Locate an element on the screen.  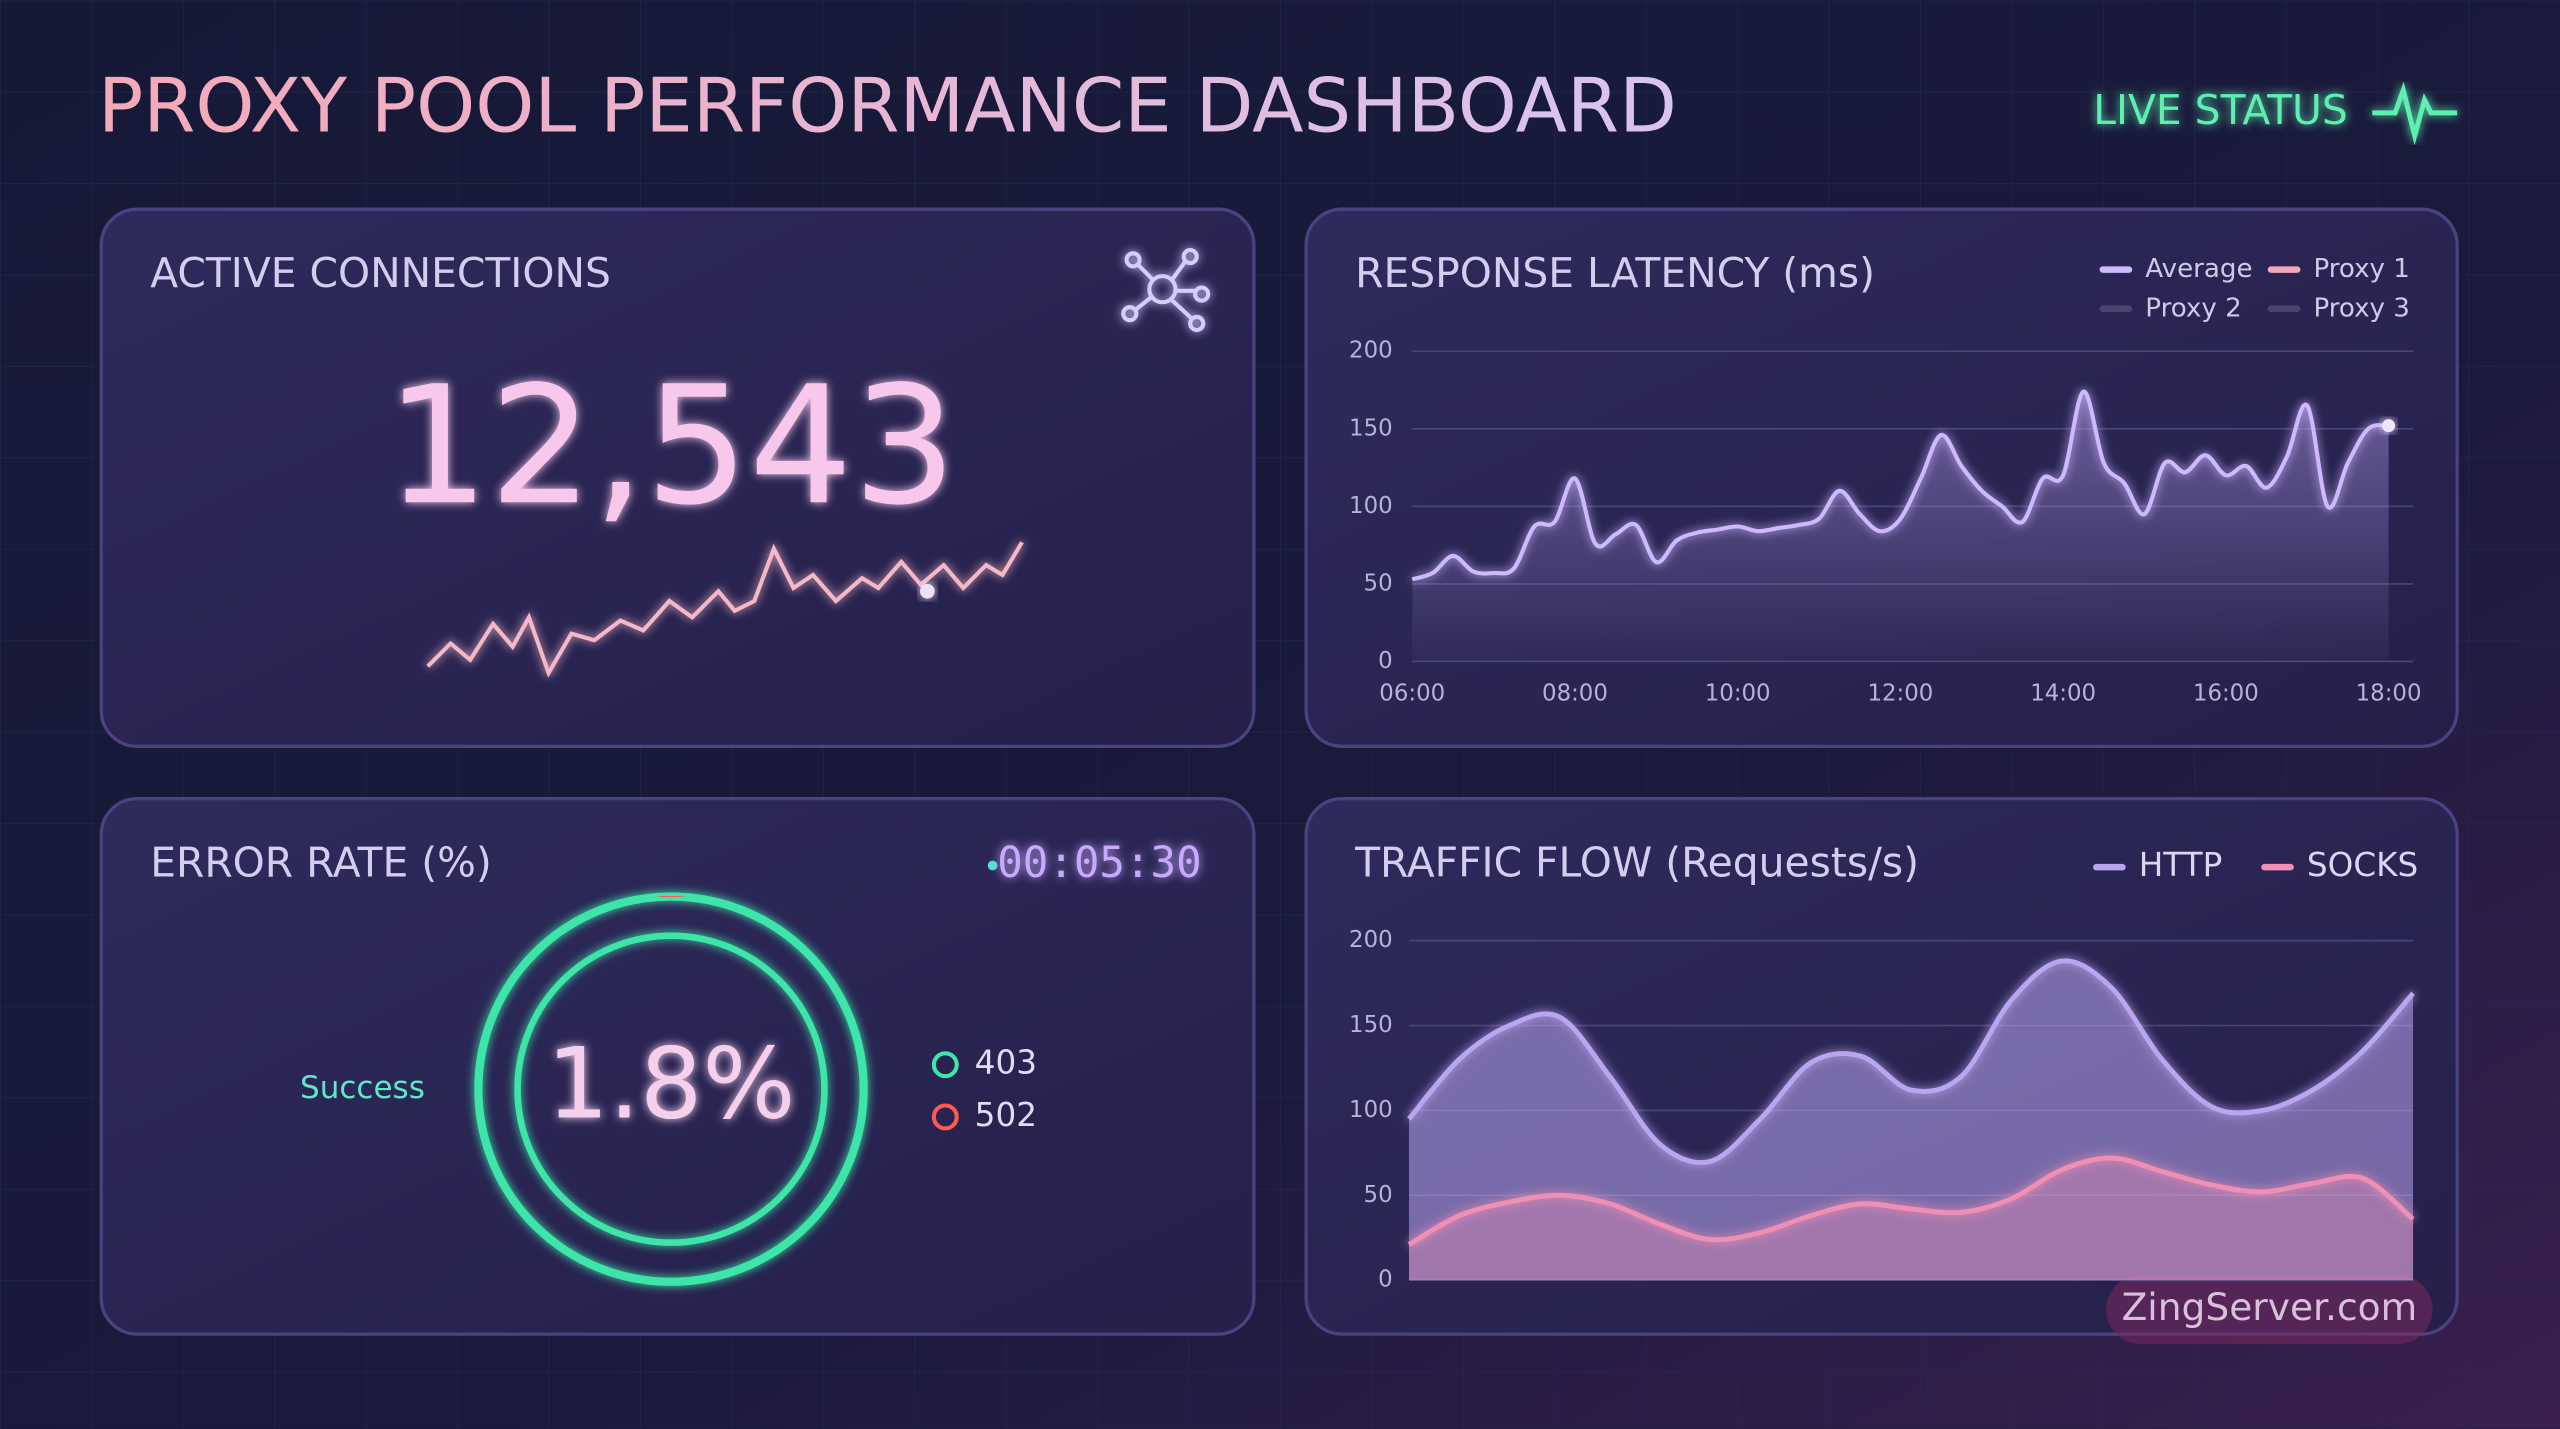
legend-label: Proxy 1 is located at coordinates (2361, 269).